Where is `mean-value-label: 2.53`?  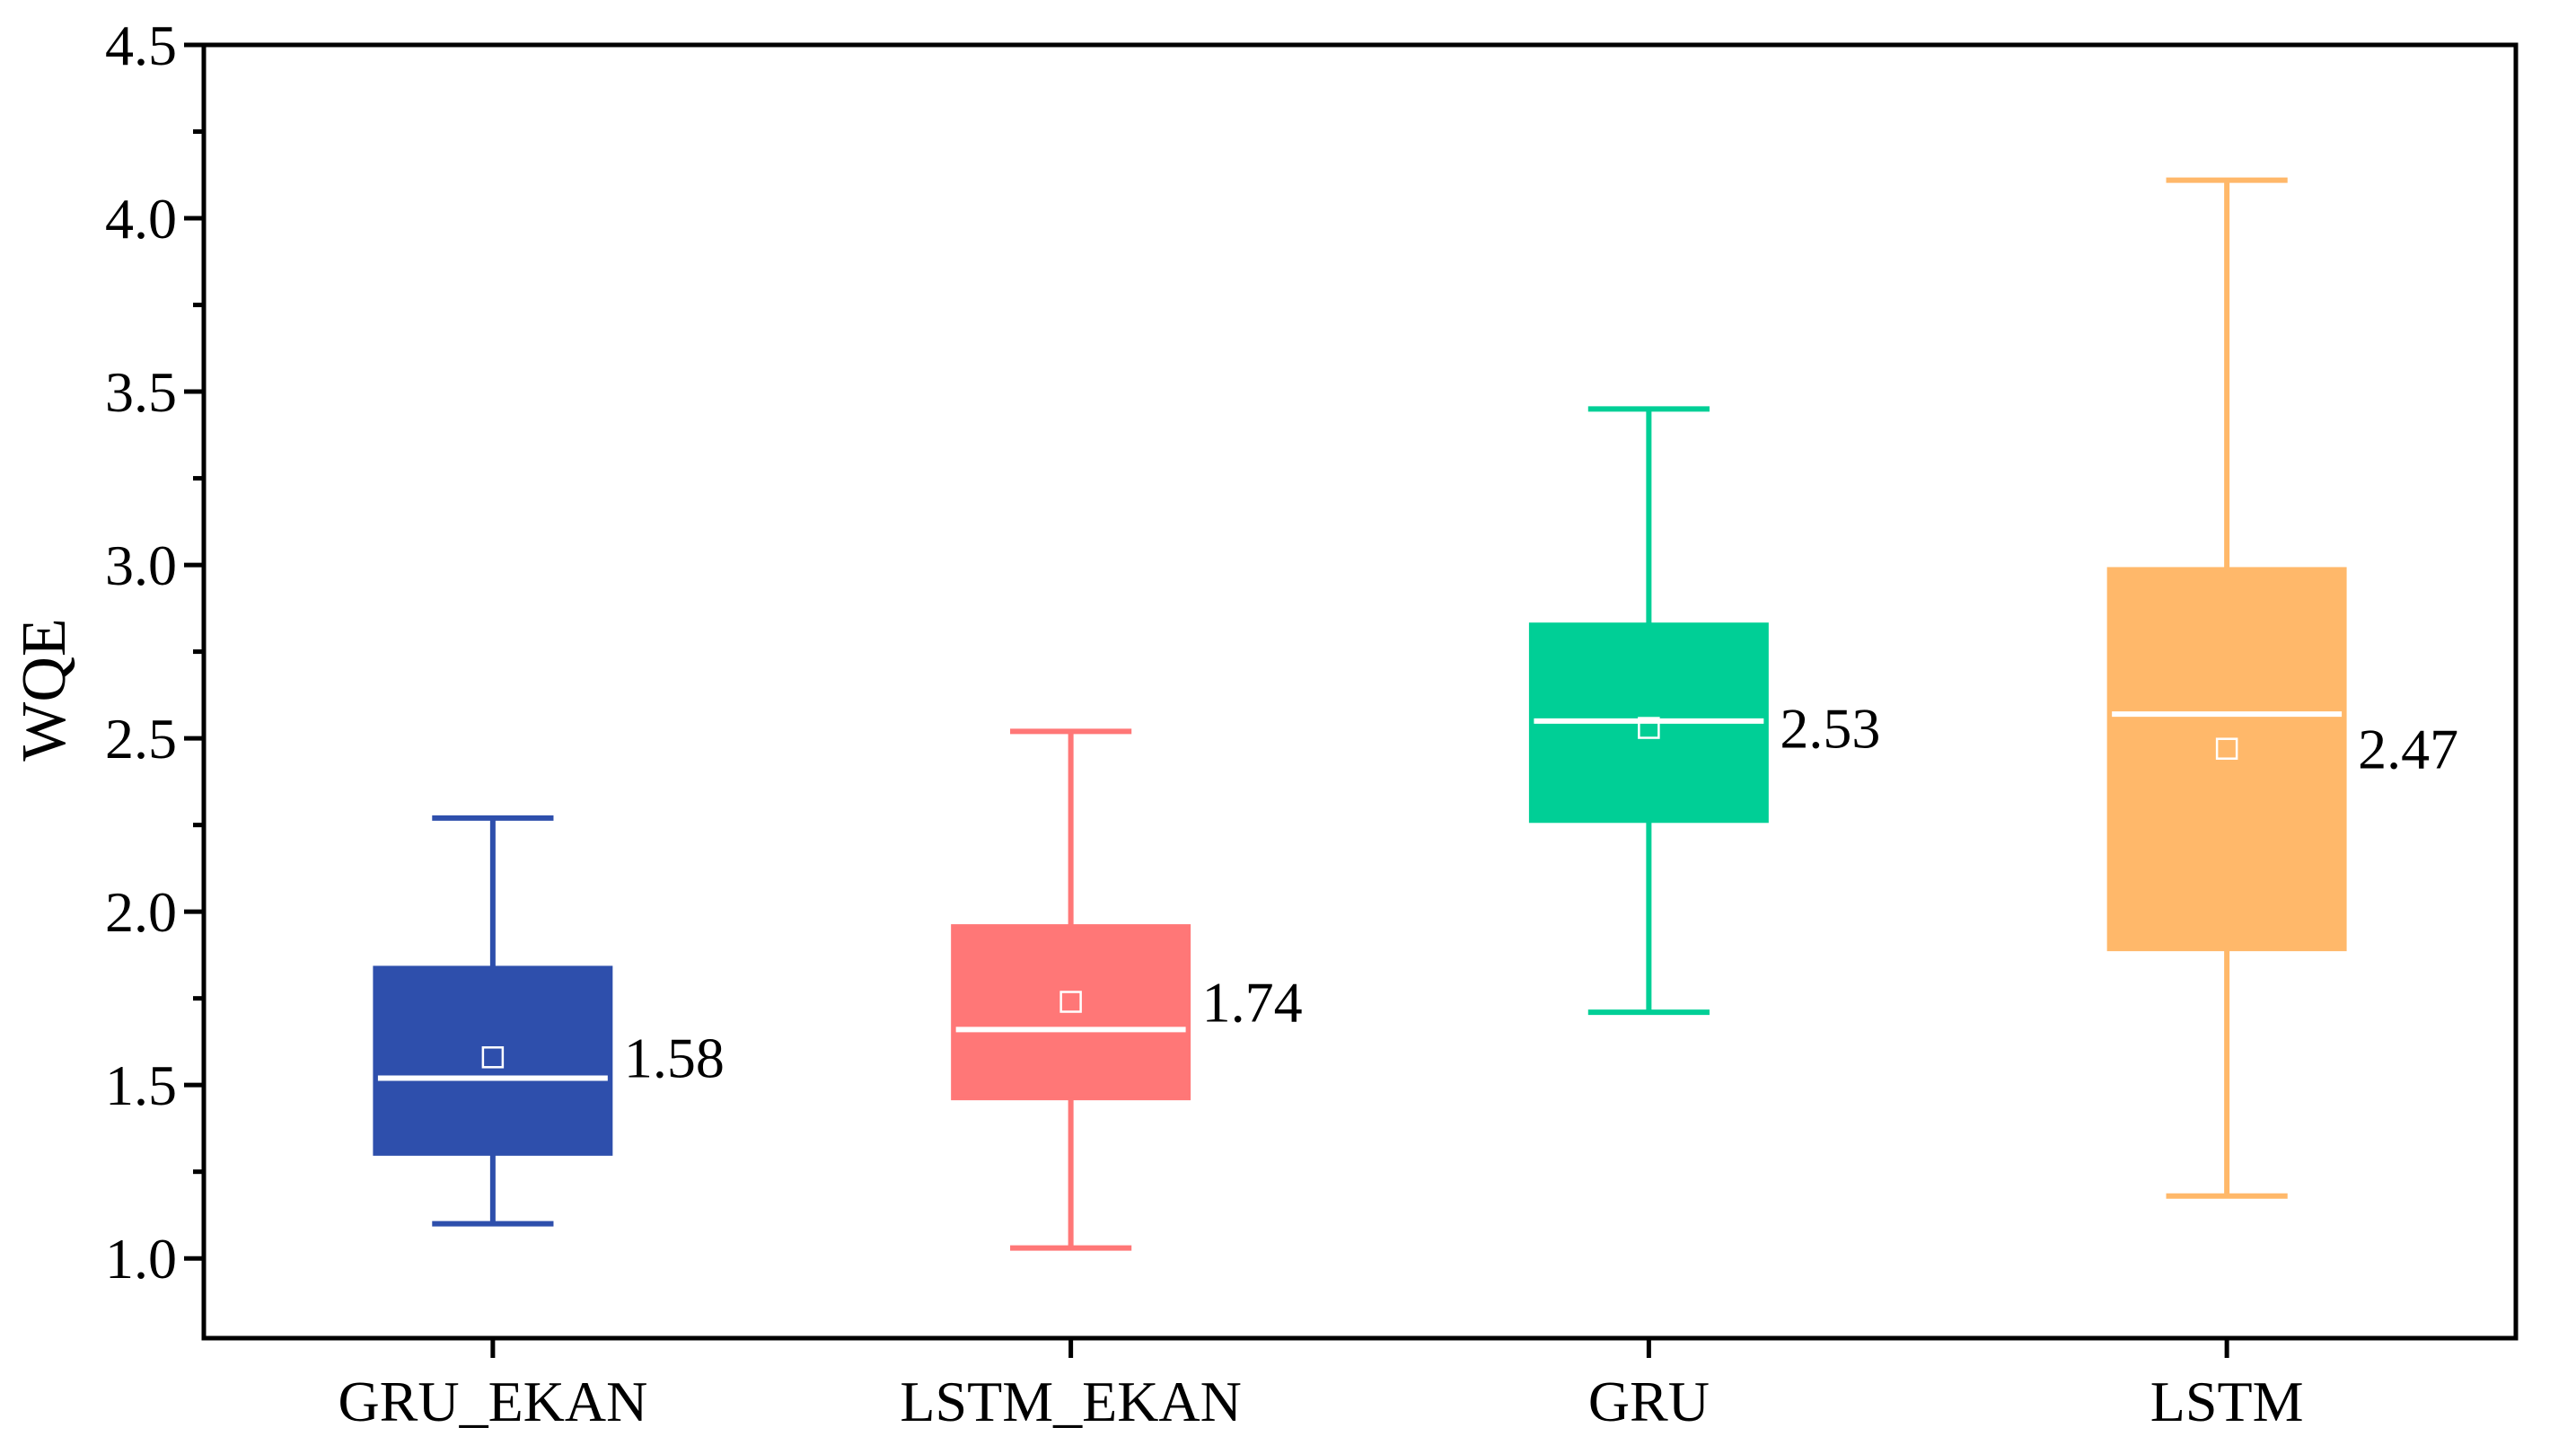
mean-value-label: 2.53 is located at coordinates (1830, 729).